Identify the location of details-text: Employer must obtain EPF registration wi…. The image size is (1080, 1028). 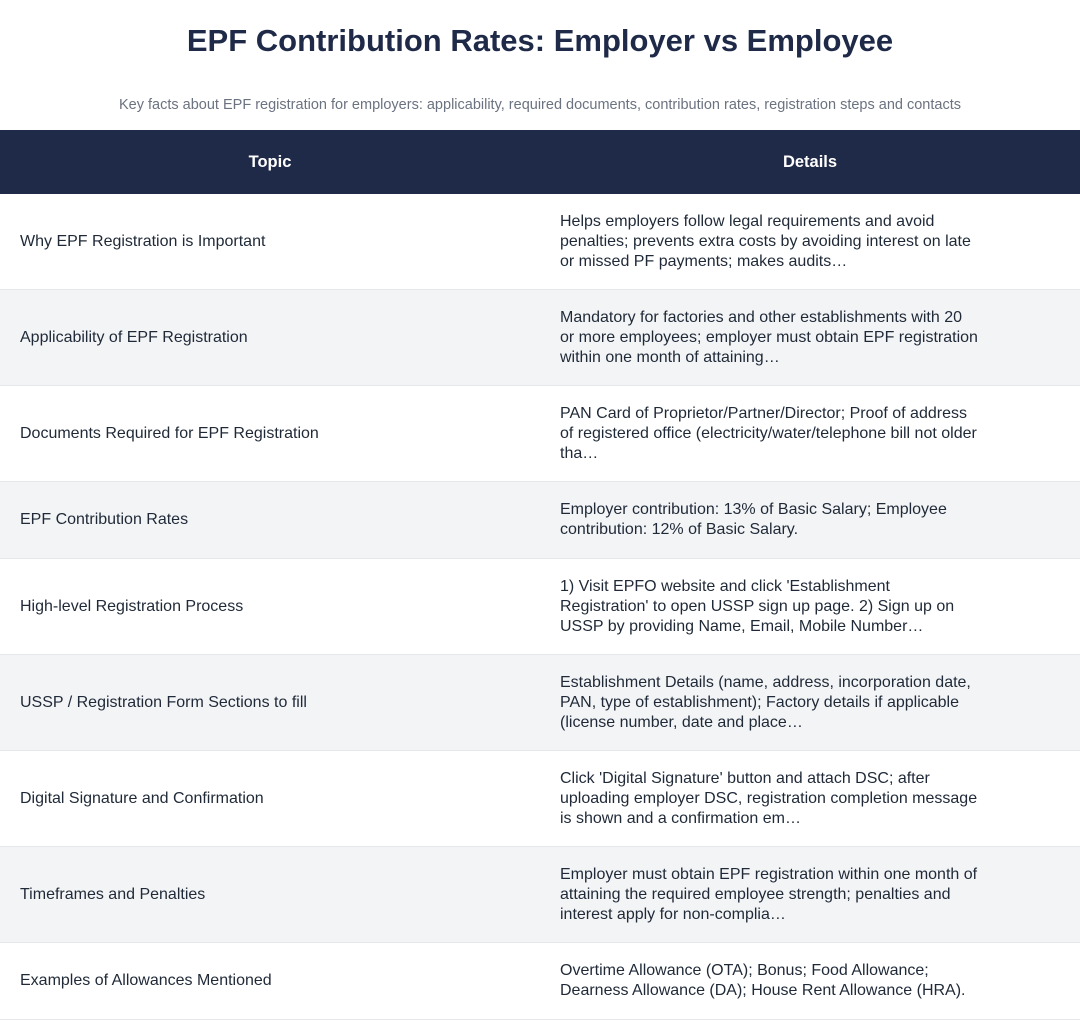
(769, 894).